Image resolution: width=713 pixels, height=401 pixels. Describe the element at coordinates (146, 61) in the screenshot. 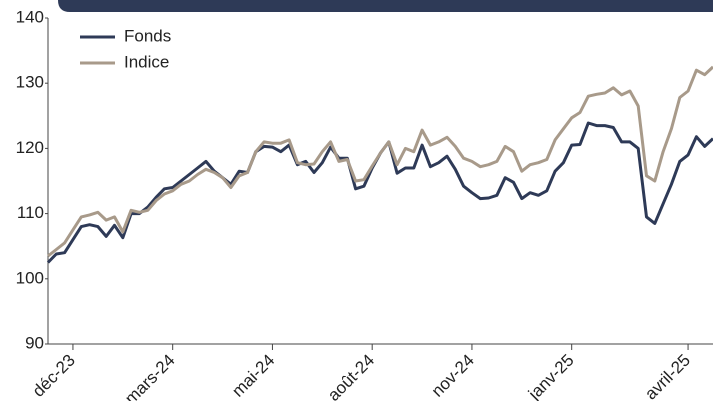

I see `legend-label: Indice` at that location.